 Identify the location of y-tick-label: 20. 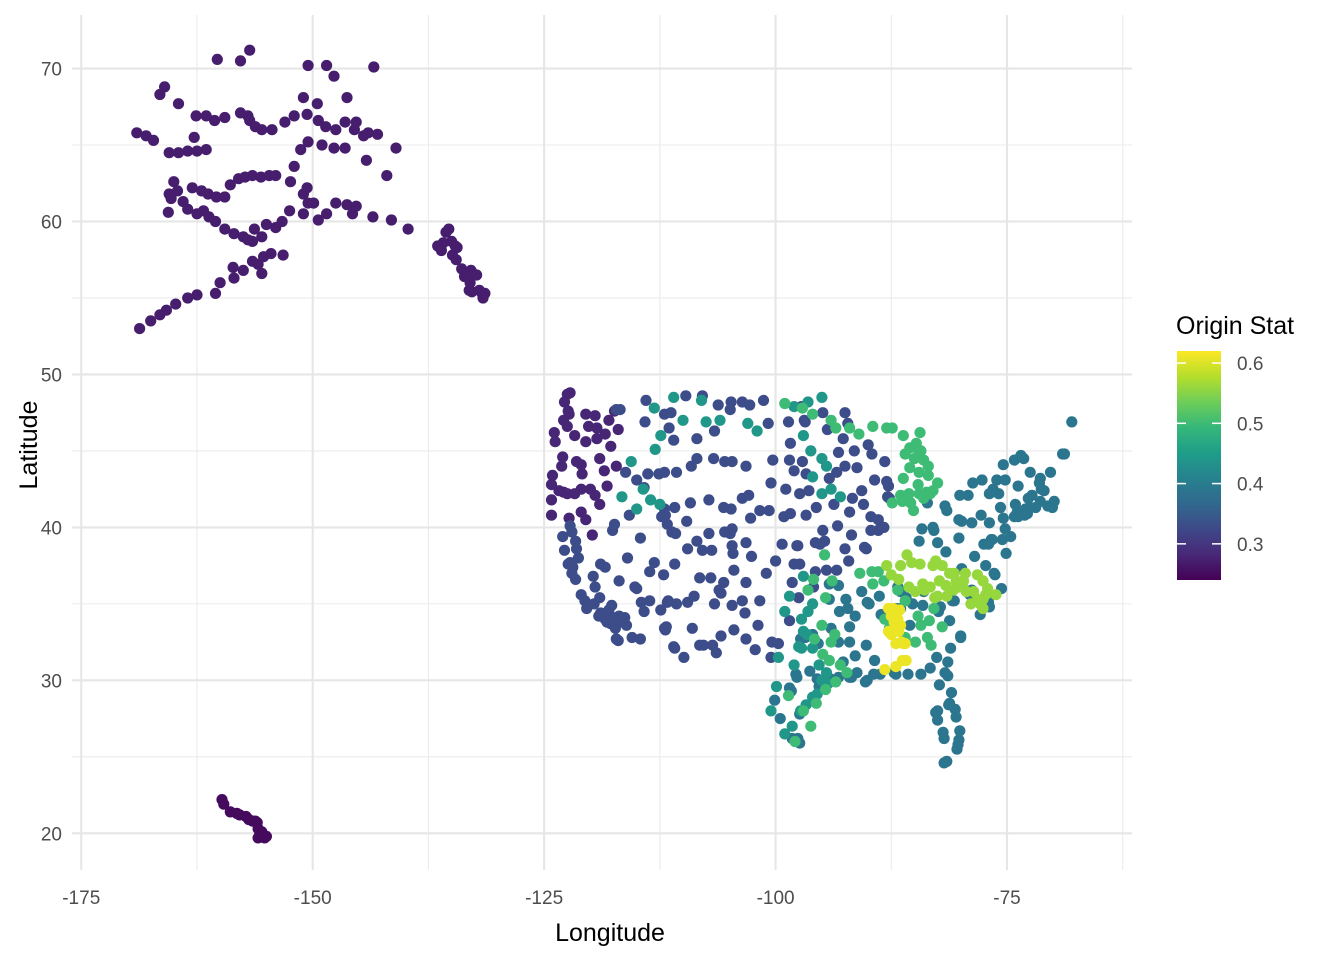
(51, 834).